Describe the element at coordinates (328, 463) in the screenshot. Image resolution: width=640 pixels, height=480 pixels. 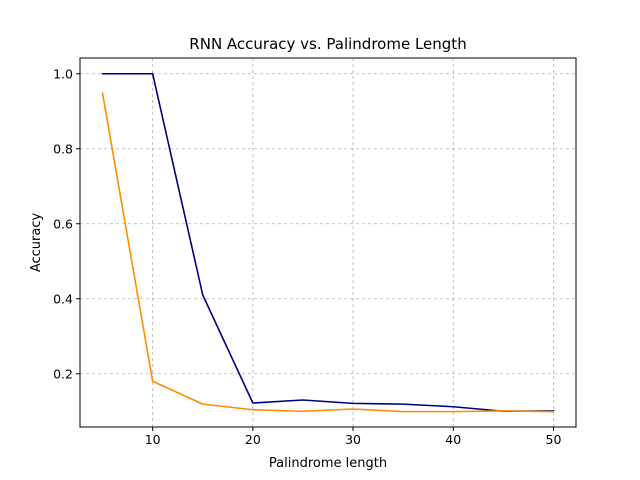
I see `x-axis-label: Palindrome length` at that location.